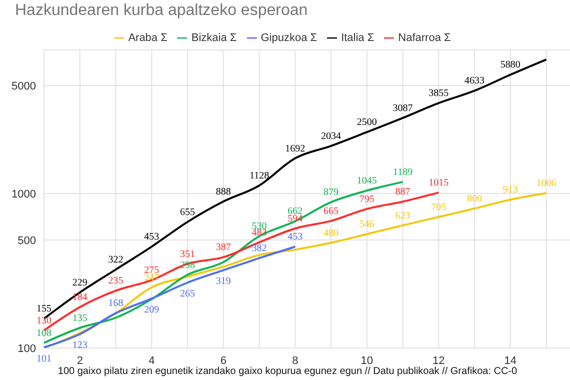  I want to click on data-label: 4633, so click(474, 81).